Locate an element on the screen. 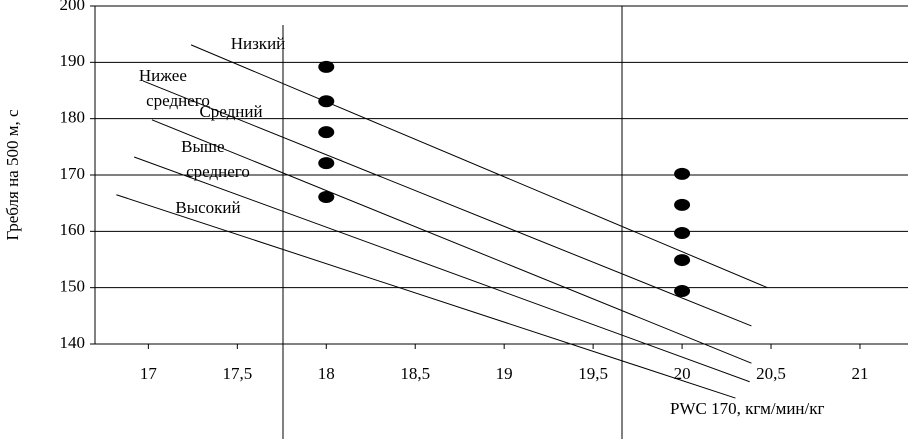 The width and height of the screenshot is (922, 439). y-tick-label: 180 is located at coordinates (73, 117).